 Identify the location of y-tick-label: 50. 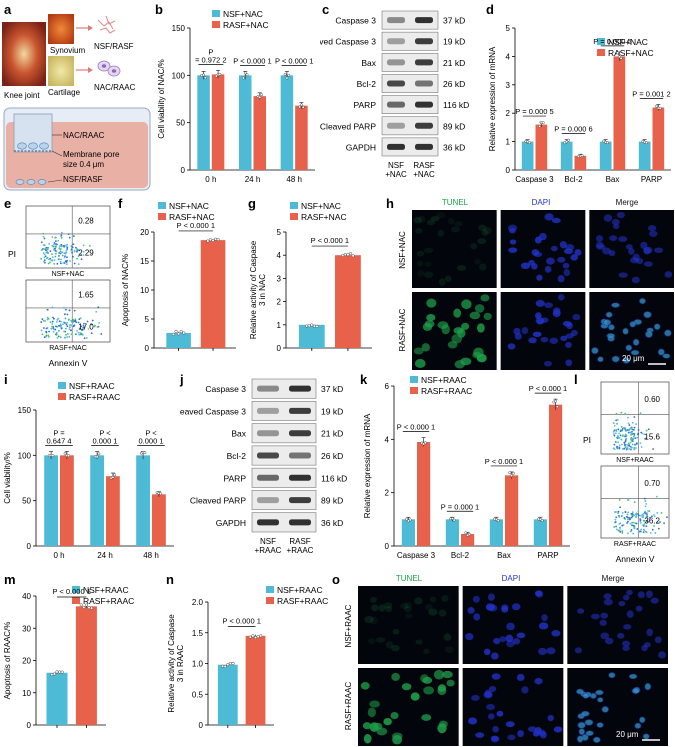
(180, 123).